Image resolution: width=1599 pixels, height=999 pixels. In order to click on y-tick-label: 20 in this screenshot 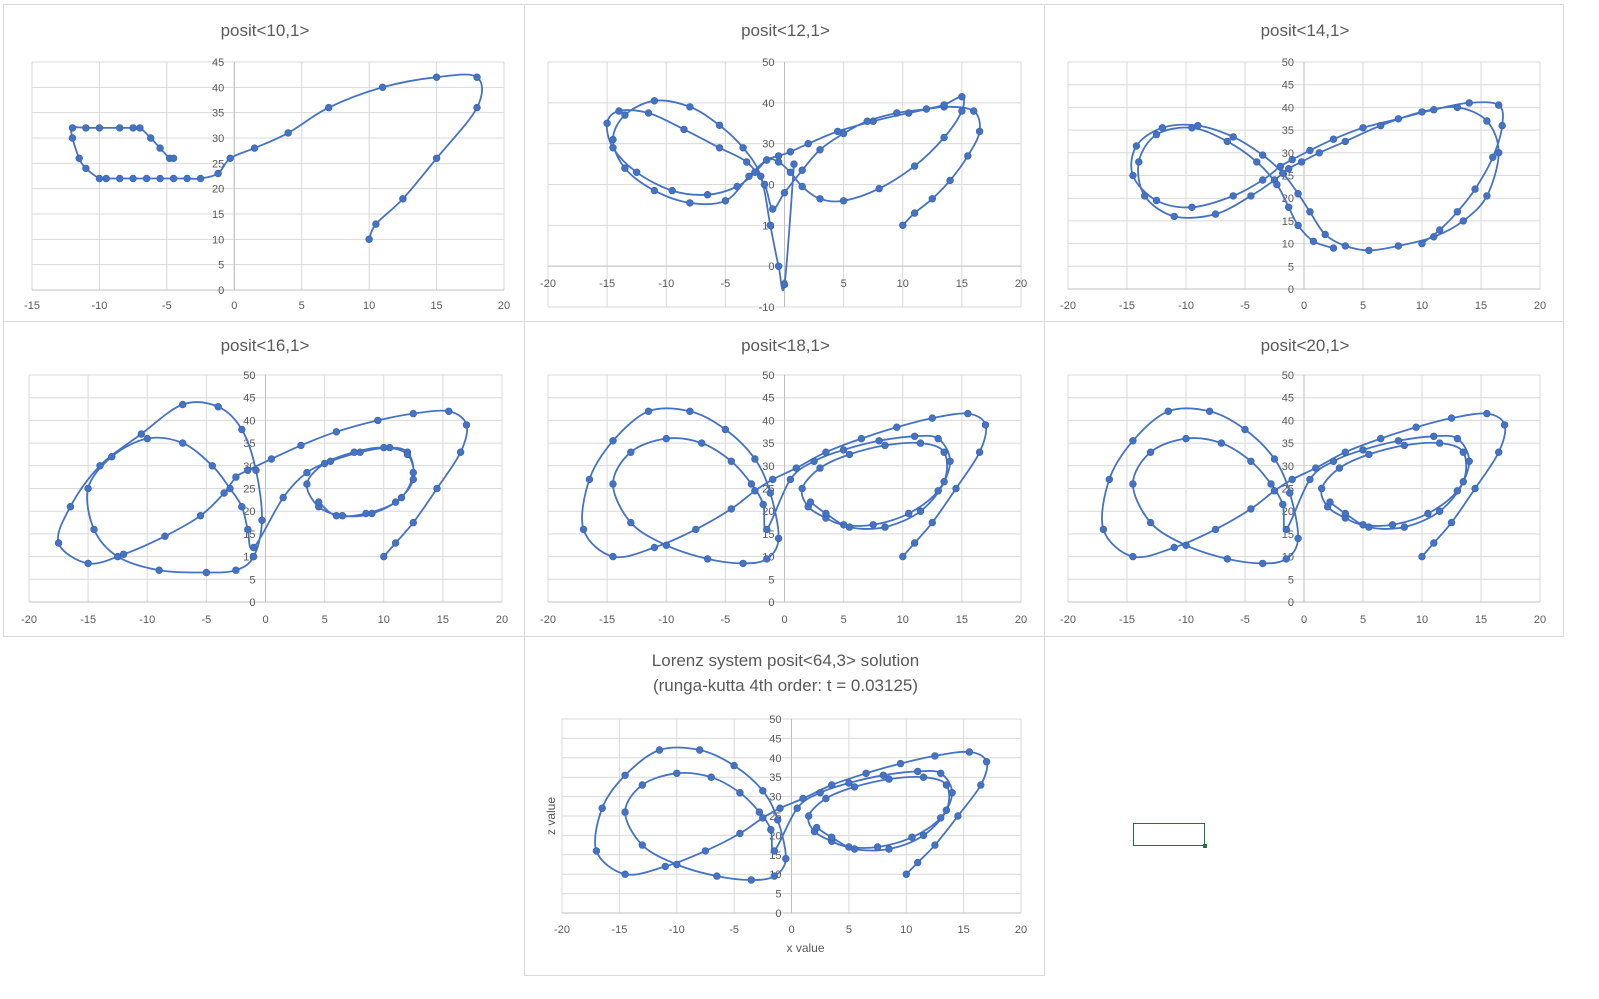, I will do `click(249, 512)`.